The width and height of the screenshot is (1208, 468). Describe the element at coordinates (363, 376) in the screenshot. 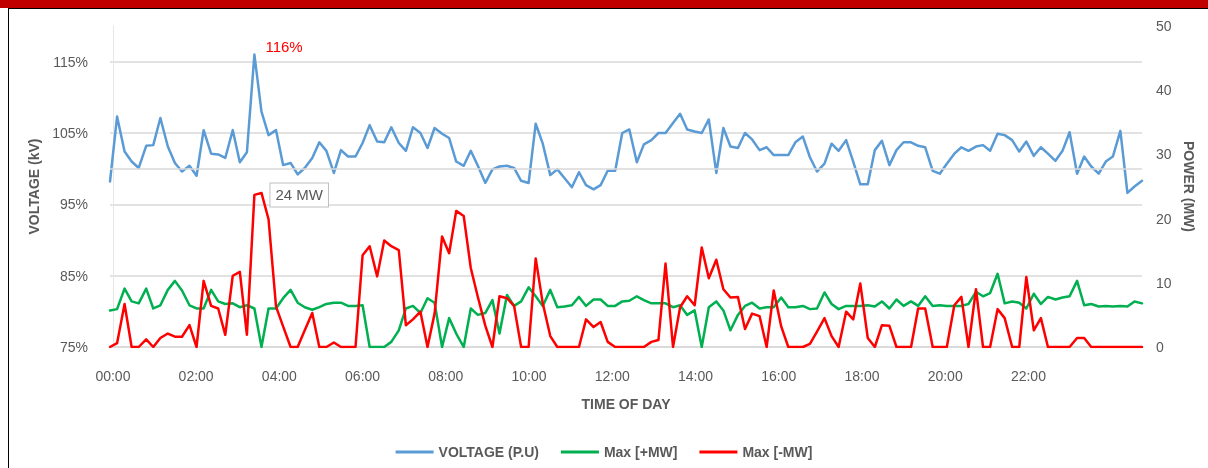

I see `x-tick-label: 06:00` at that location.